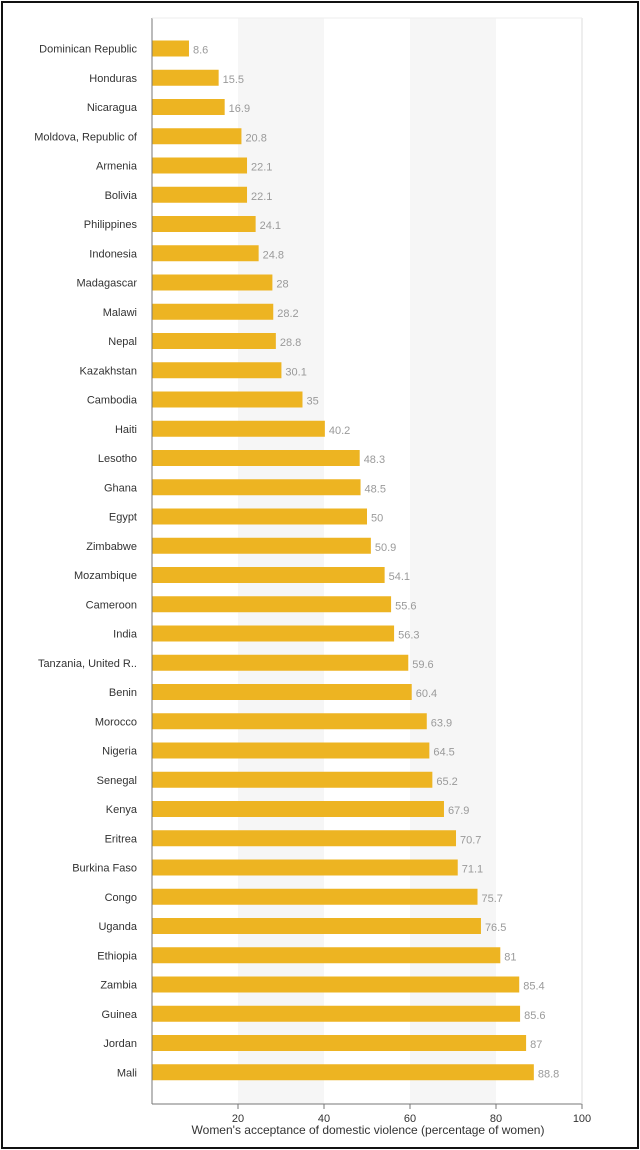 This screenshot has height=1150, width=640. I want to click on x-tick-label: 20, so click(238, 1119).